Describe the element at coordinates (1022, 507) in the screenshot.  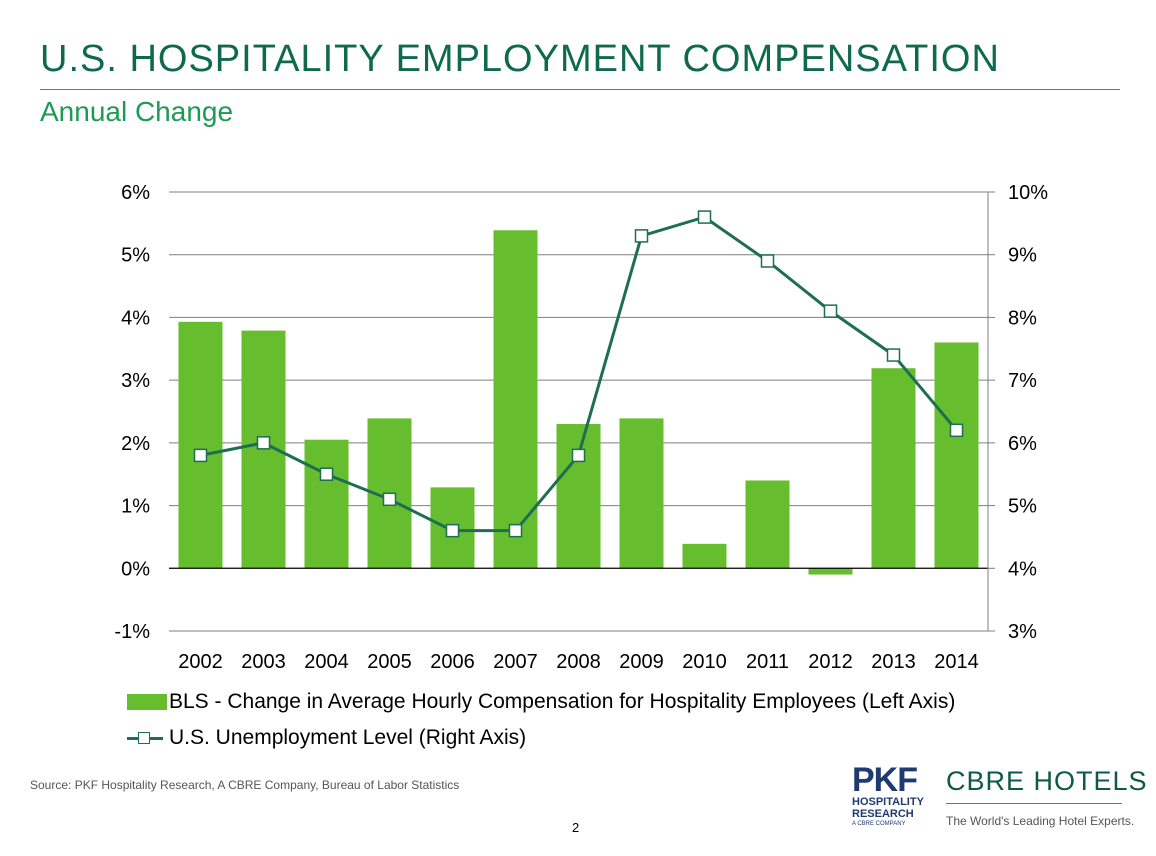
I see `y-right-tick-label: 5%` at that location.